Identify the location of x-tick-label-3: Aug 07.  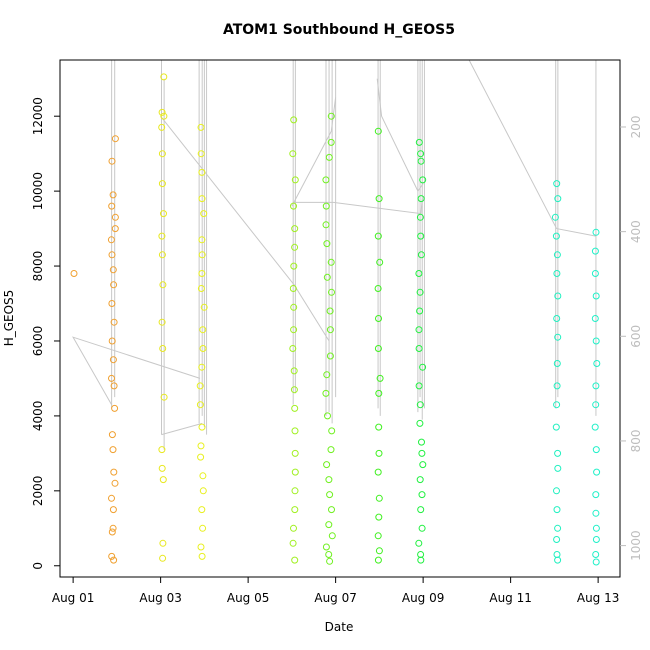
(335, 598).